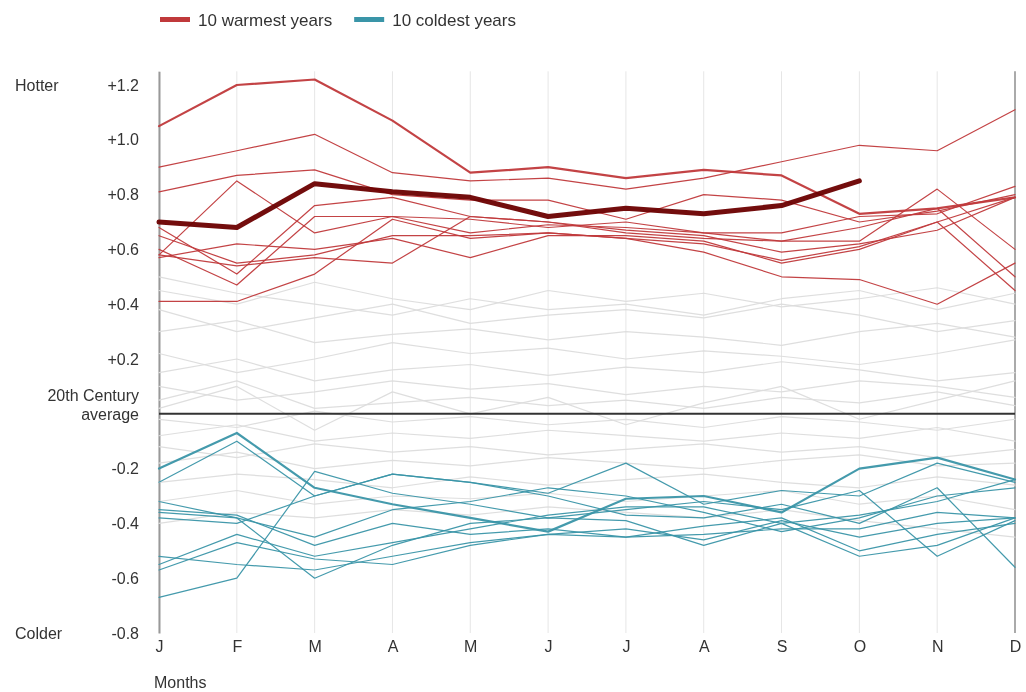 This screenshot has width=1026, height=692. Describe the element at coordinates (123, 359) in the screenshot. I see `y-tick-label: +0.2` at that location.